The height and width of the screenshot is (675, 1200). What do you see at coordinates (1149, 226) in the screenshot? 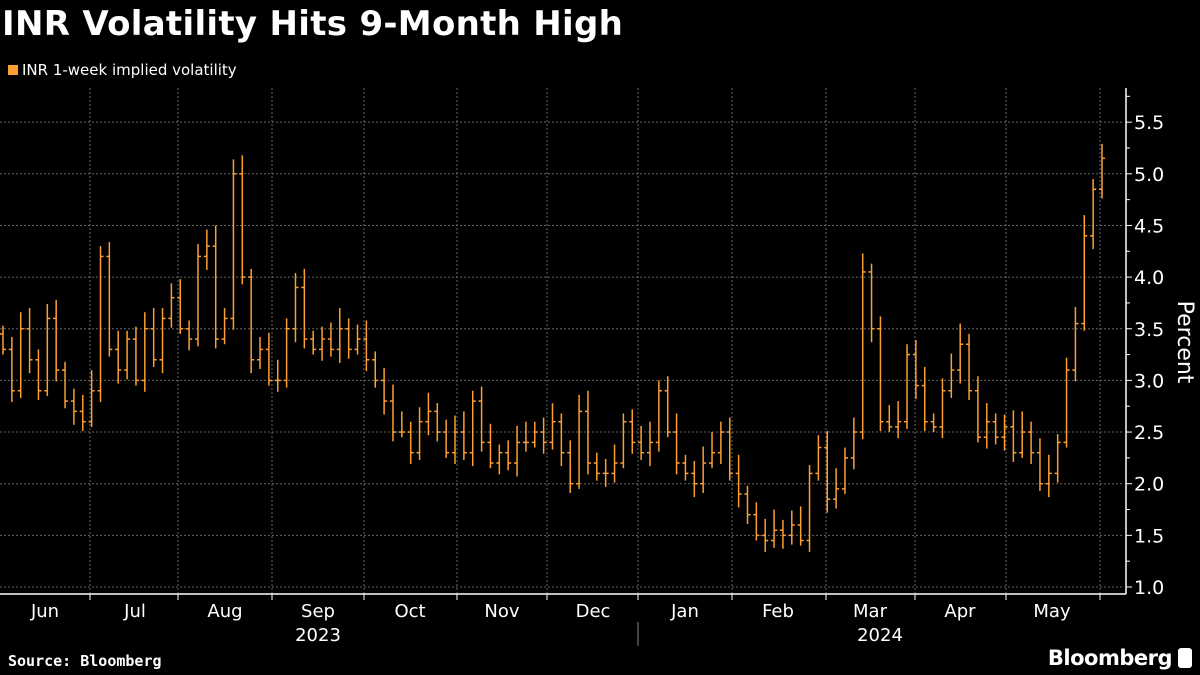
I see `y-tick-label: 4.5` at bounding box center [1149, 226].